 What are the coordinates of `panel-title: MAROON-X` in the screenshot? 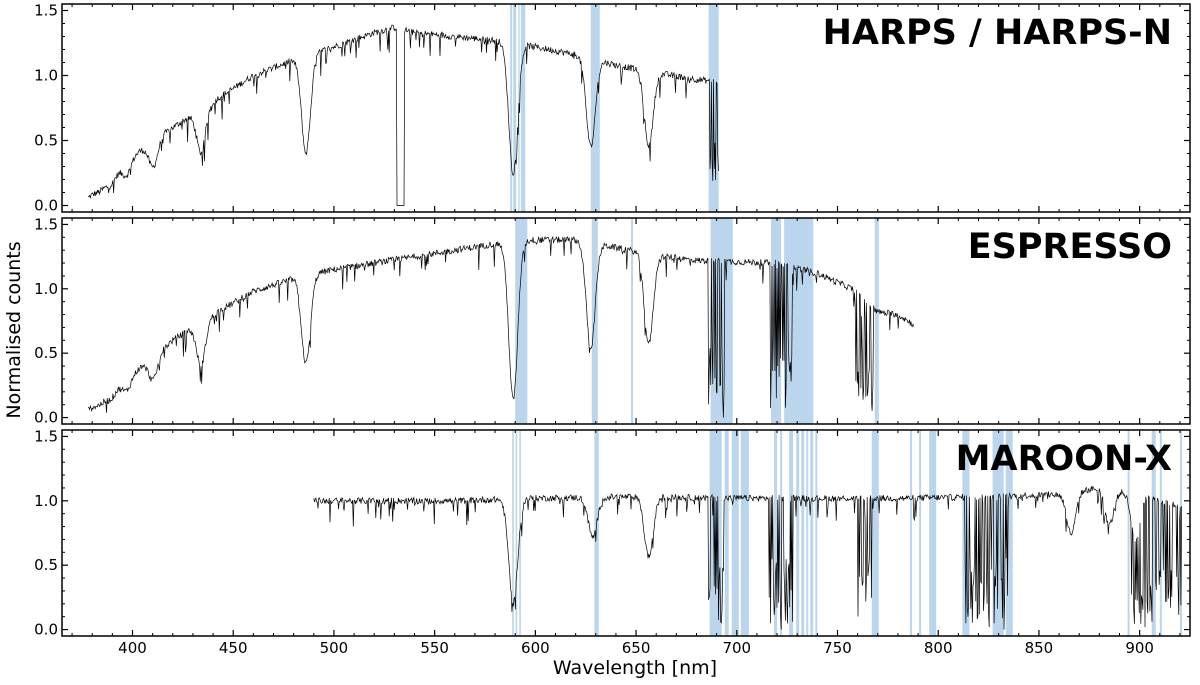 It's located at (1064, 459).